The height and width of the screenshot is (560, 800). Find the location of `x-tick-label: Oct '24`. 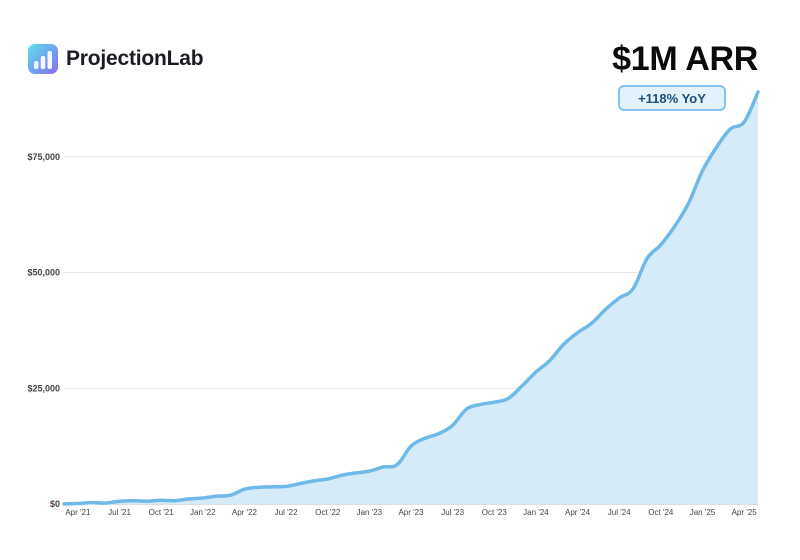

x-tick-label: Oct '24 is located at coordinates (661, 512).